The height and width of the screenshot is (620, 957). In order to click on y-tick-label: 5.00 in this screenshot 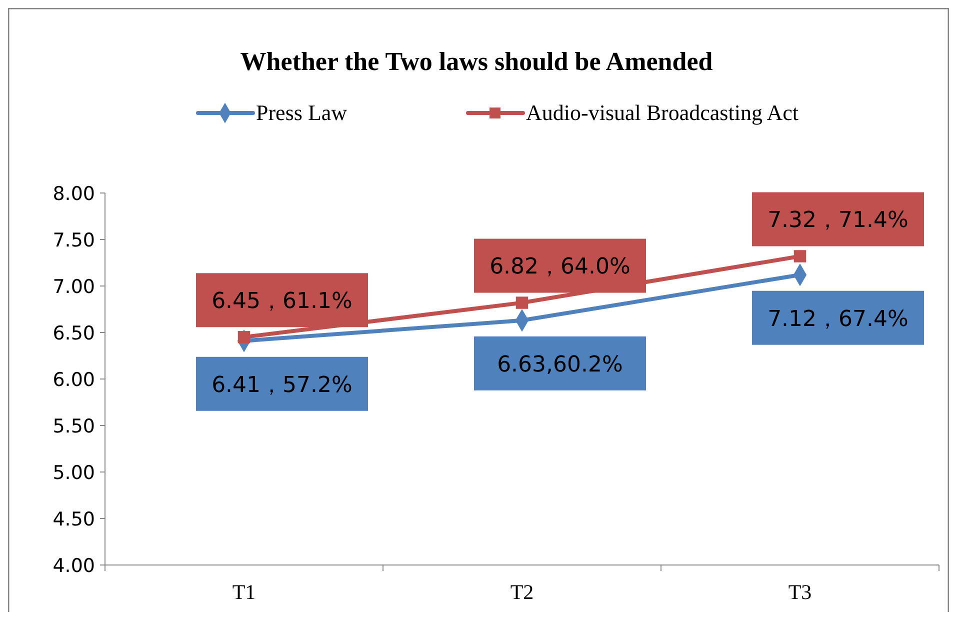, I will do `click(73, 473)`.